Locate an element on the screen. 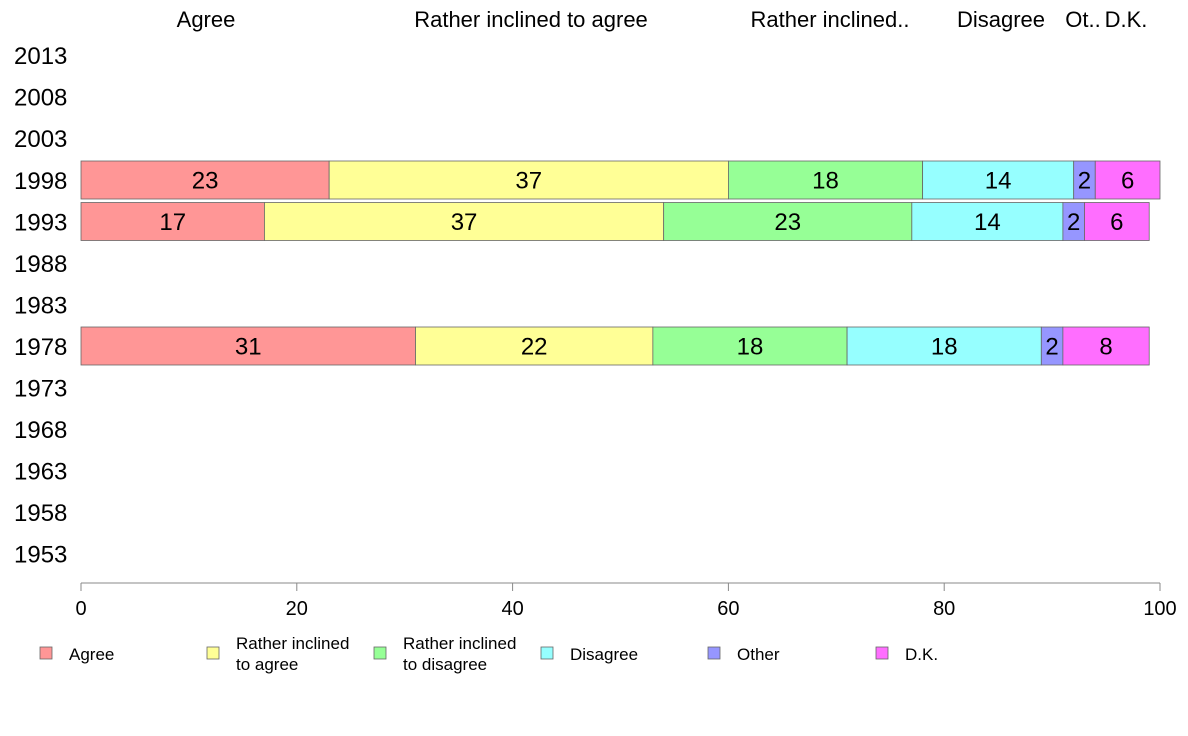  segment-value-label: 31 is located at coordinates (248, 347).